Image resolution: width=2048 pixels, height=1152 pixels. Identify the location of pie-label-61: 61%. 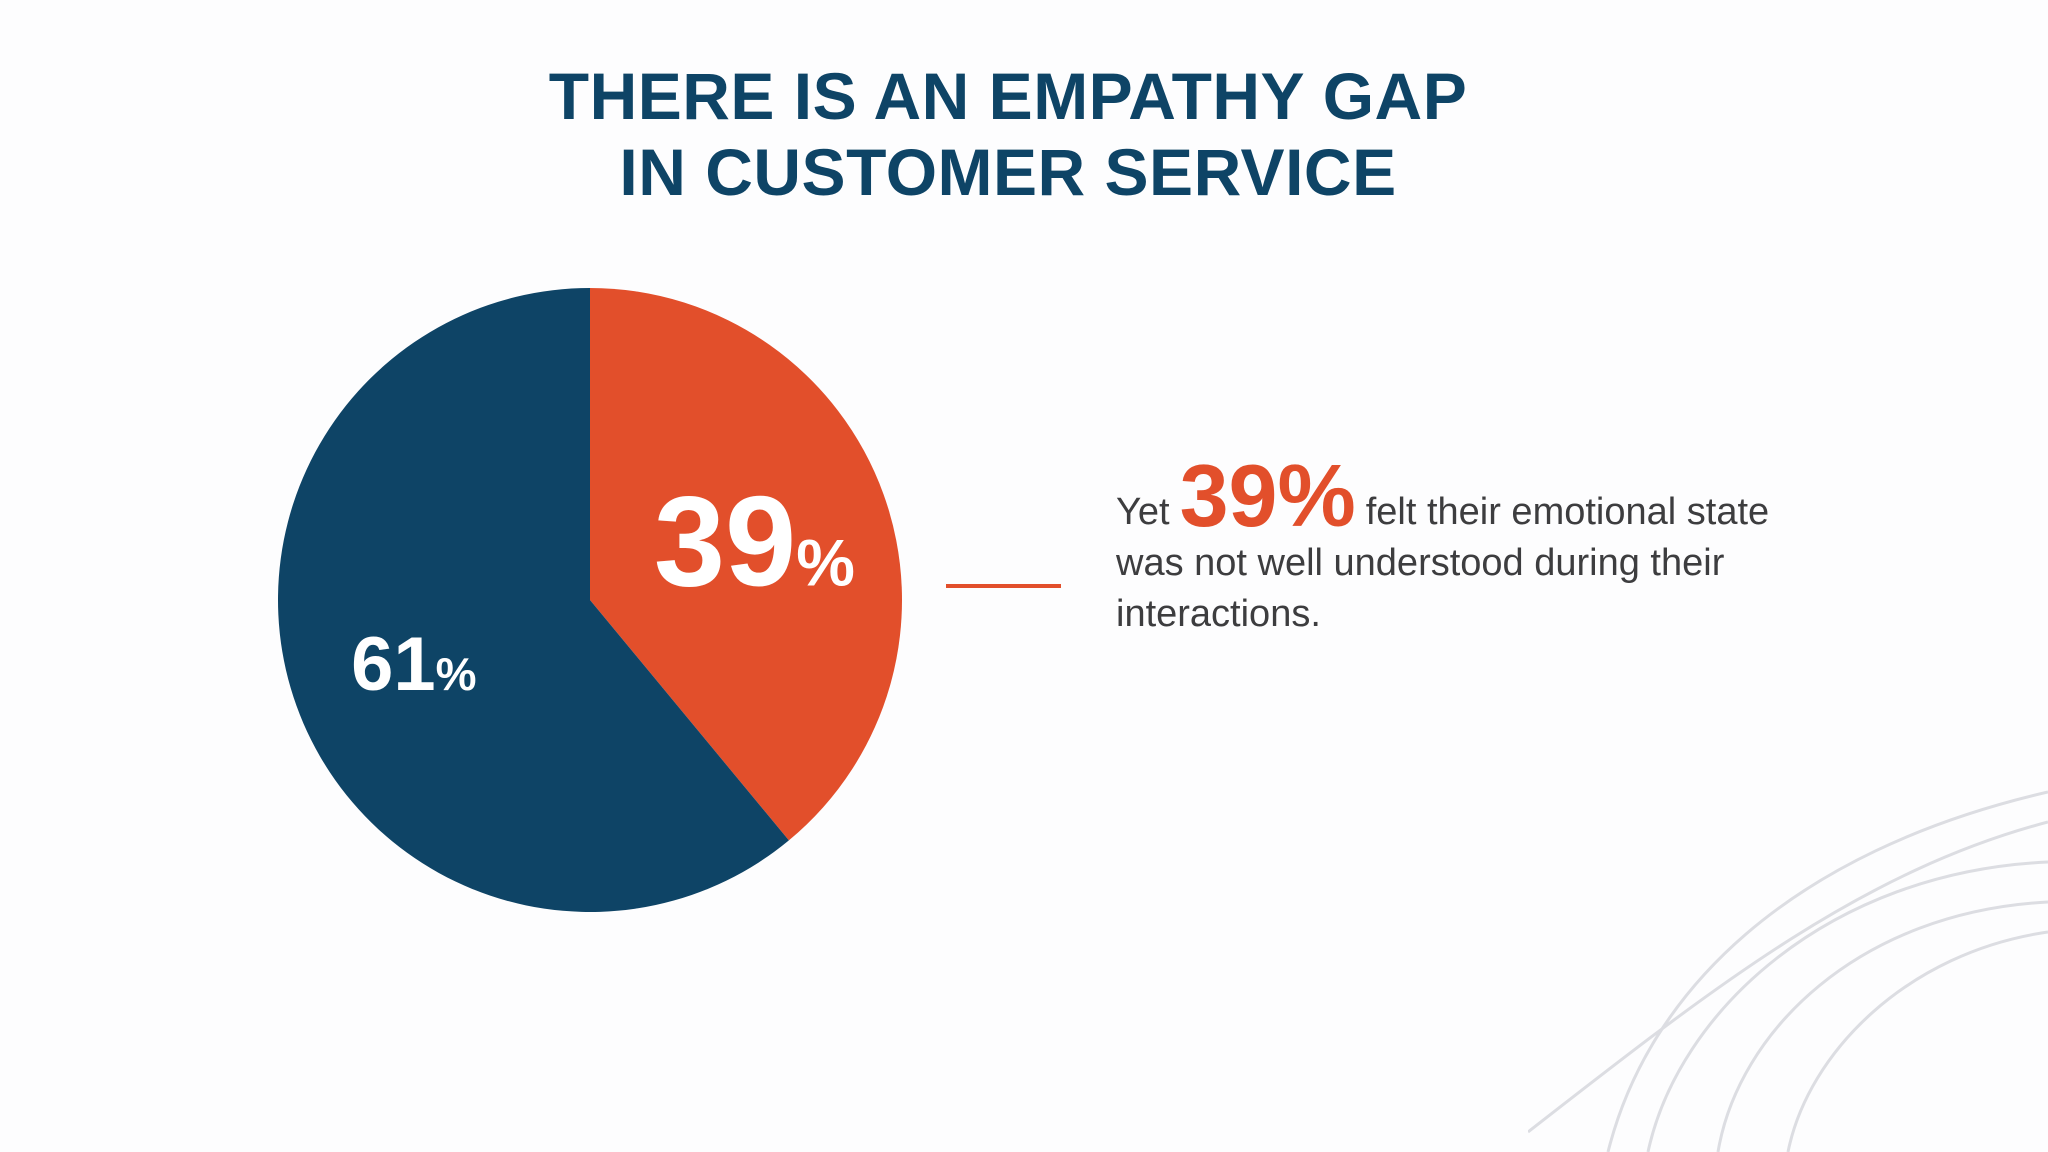
(413, 664).